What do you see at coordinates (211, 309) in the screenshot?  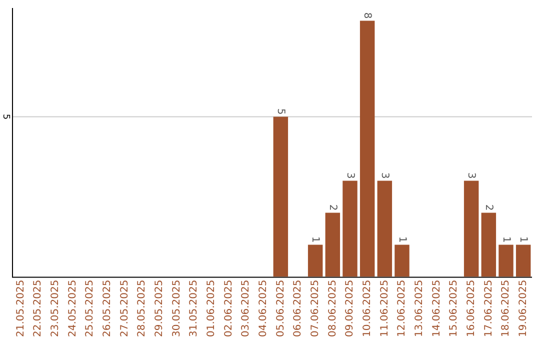 I see `x-tick-label: 01.06.2025` at bounding box center [211, 309].